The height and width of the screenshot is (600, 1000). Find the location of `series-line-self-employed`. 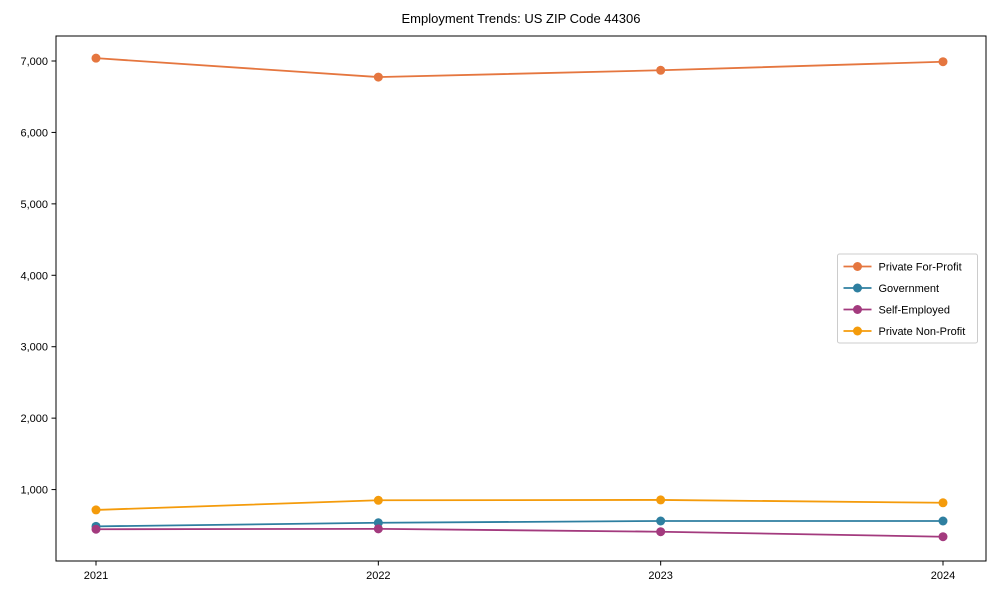

series-line-self-employed is located at coordinates (519, 532).